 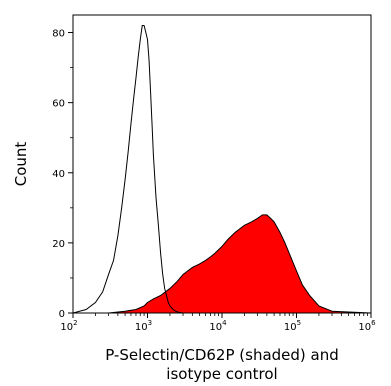 What do you see at coordinates (58, 34) in the screenshot?
I see `y-tick-label: 80` at bounding box center [58, 34].